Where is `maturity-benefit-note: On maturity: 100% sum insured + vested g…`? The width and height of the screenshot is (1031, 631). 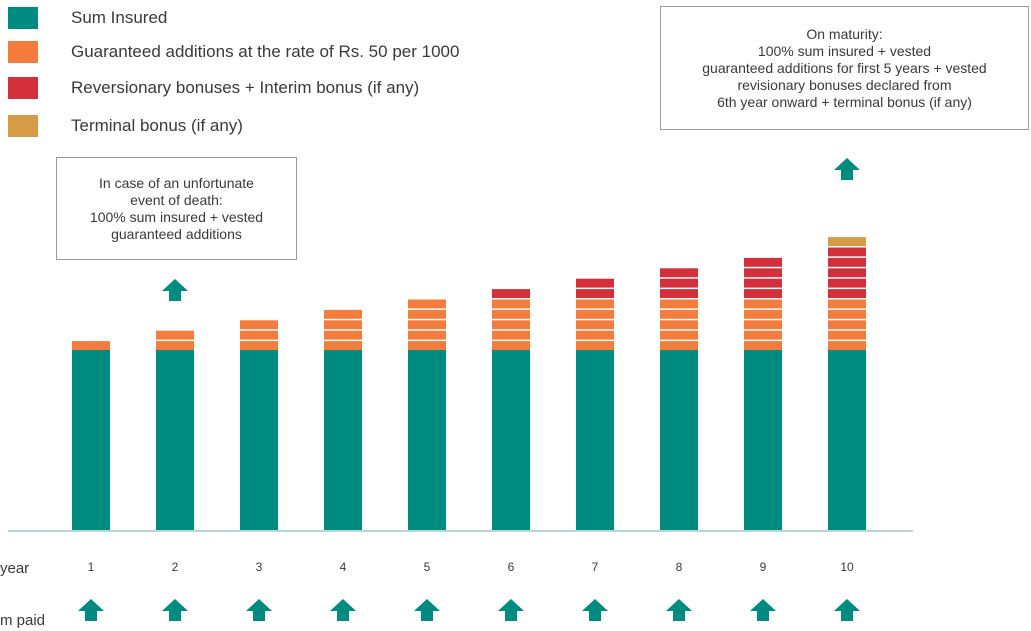
maturity-benefit-note: On maturity: 100% sum insured + vested g… is located at coordinates (844, 68).